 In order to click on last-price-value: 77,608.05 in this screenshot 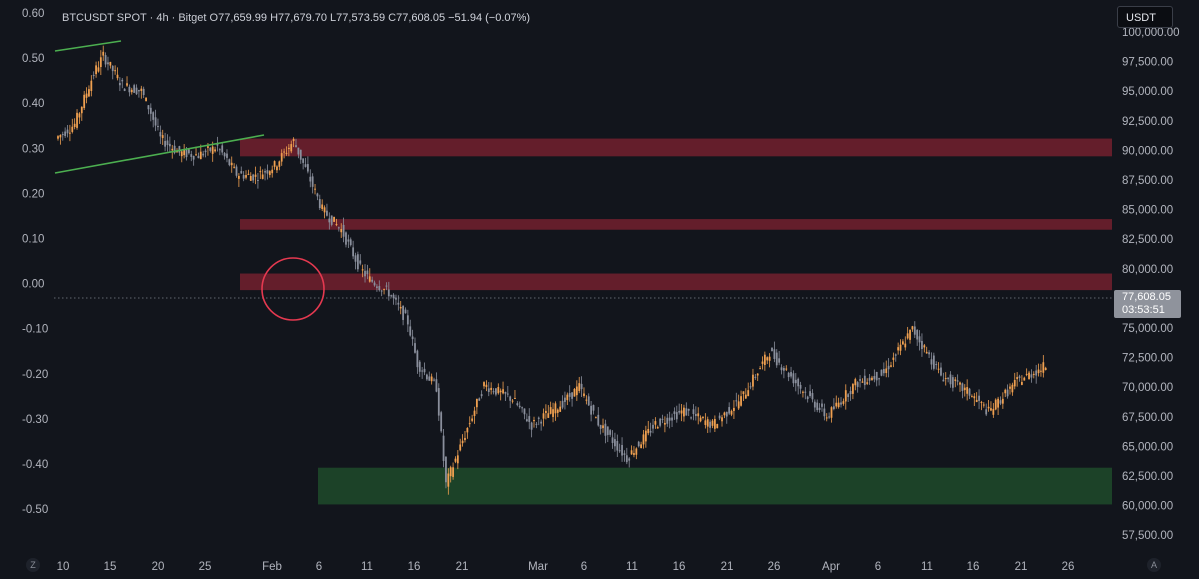, I will do `click(1146, 297)`.